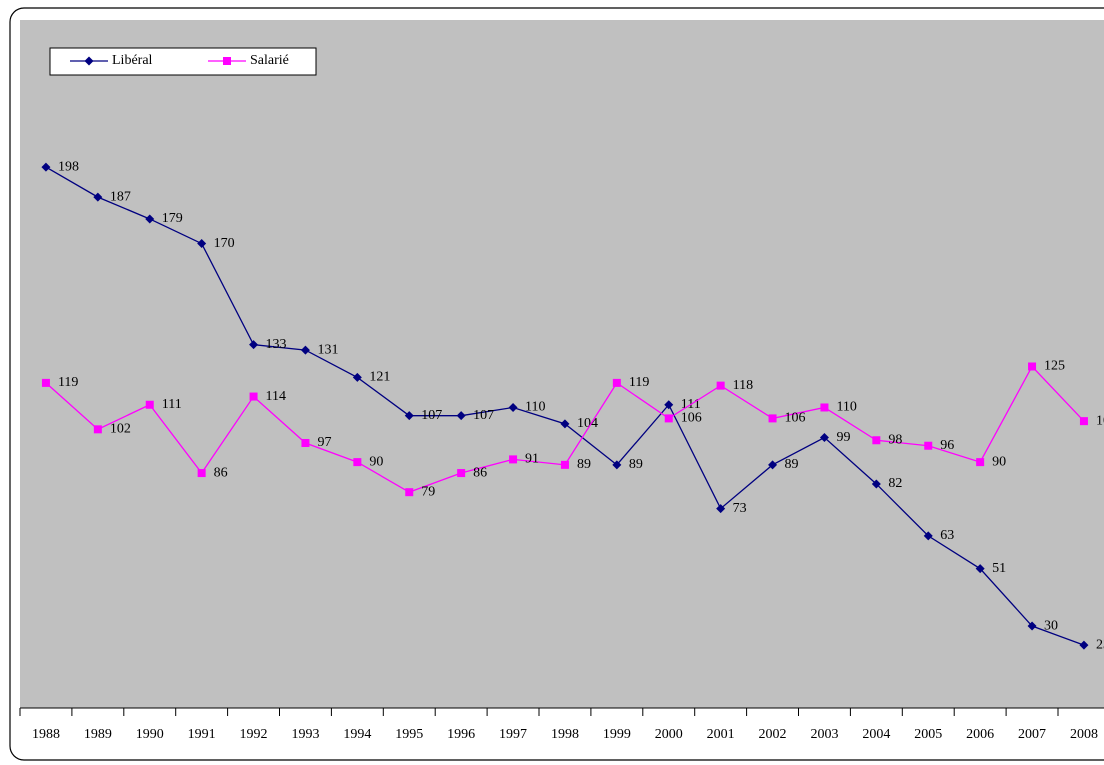  I want to click on data-label: 170, so click(224, 243).